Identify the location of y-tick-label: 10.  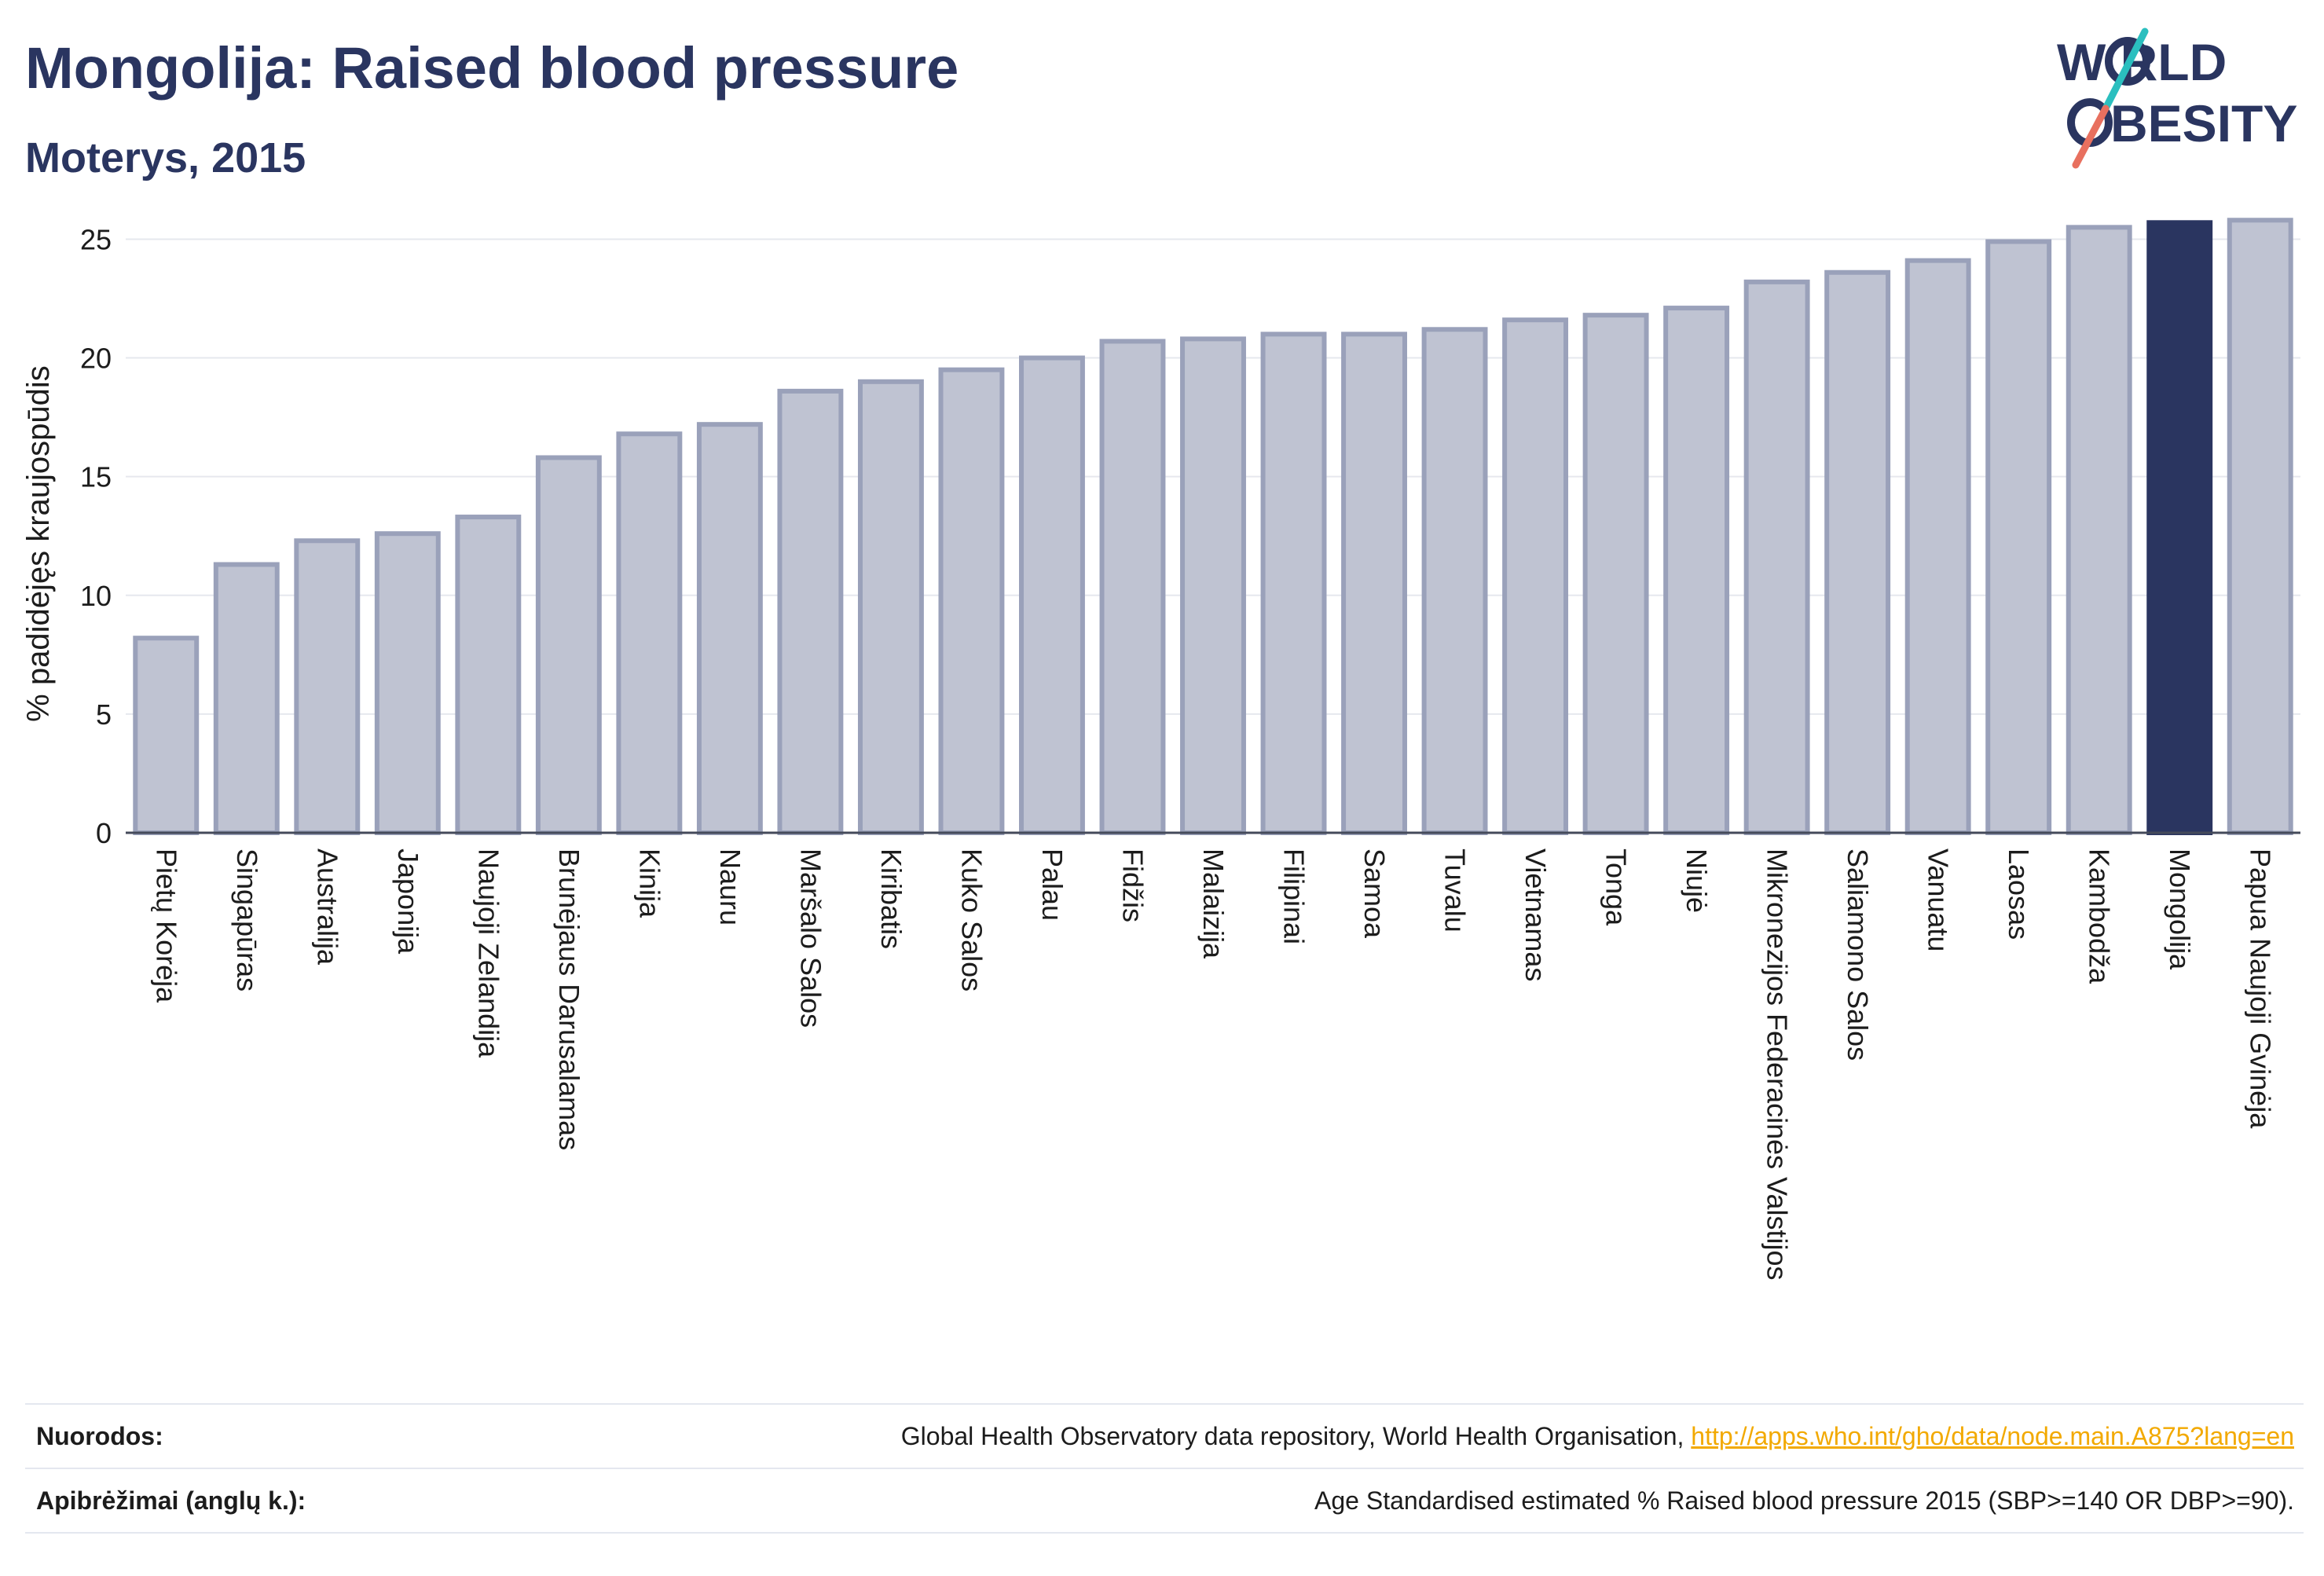
(96, 596).